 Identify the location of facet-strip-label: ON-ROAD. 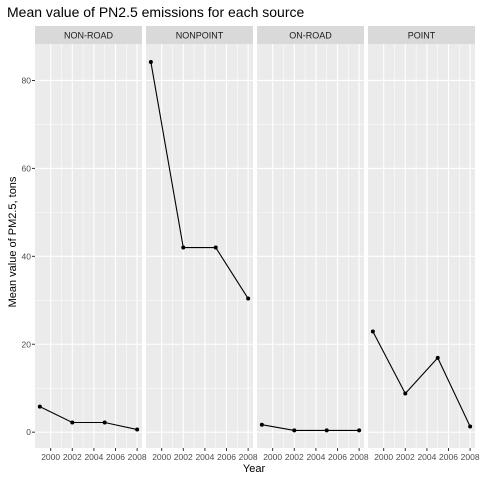
(310, 36).